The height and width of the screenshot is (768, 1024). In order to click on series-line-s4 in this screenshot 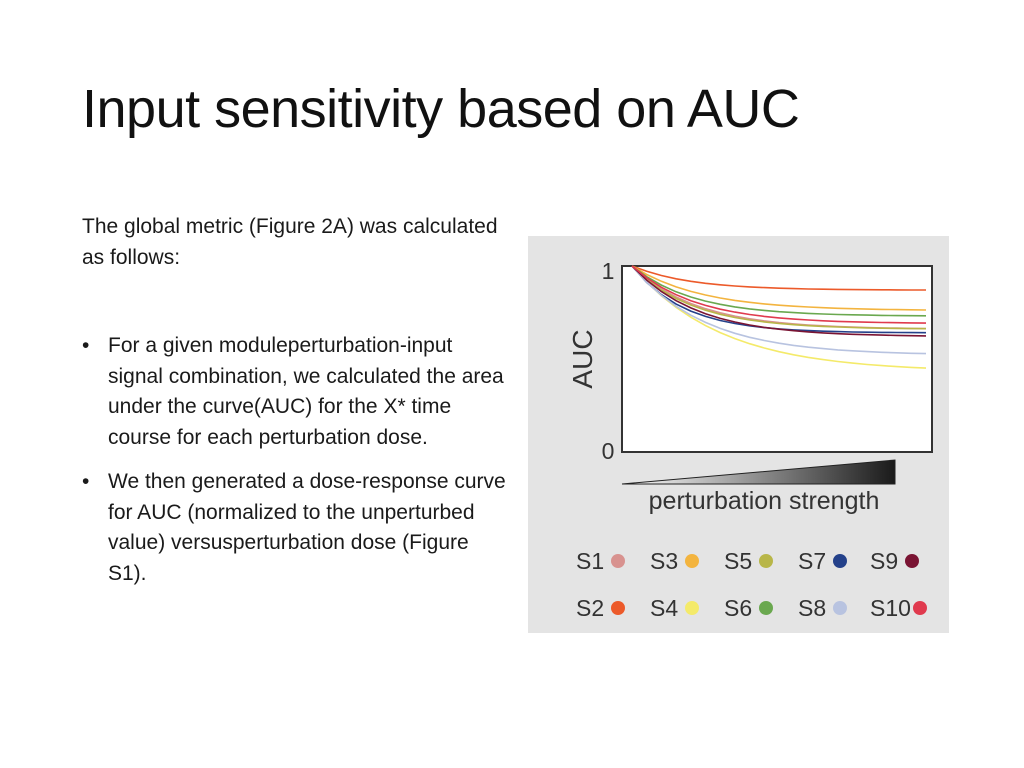, I will do `click(779, 317)`.